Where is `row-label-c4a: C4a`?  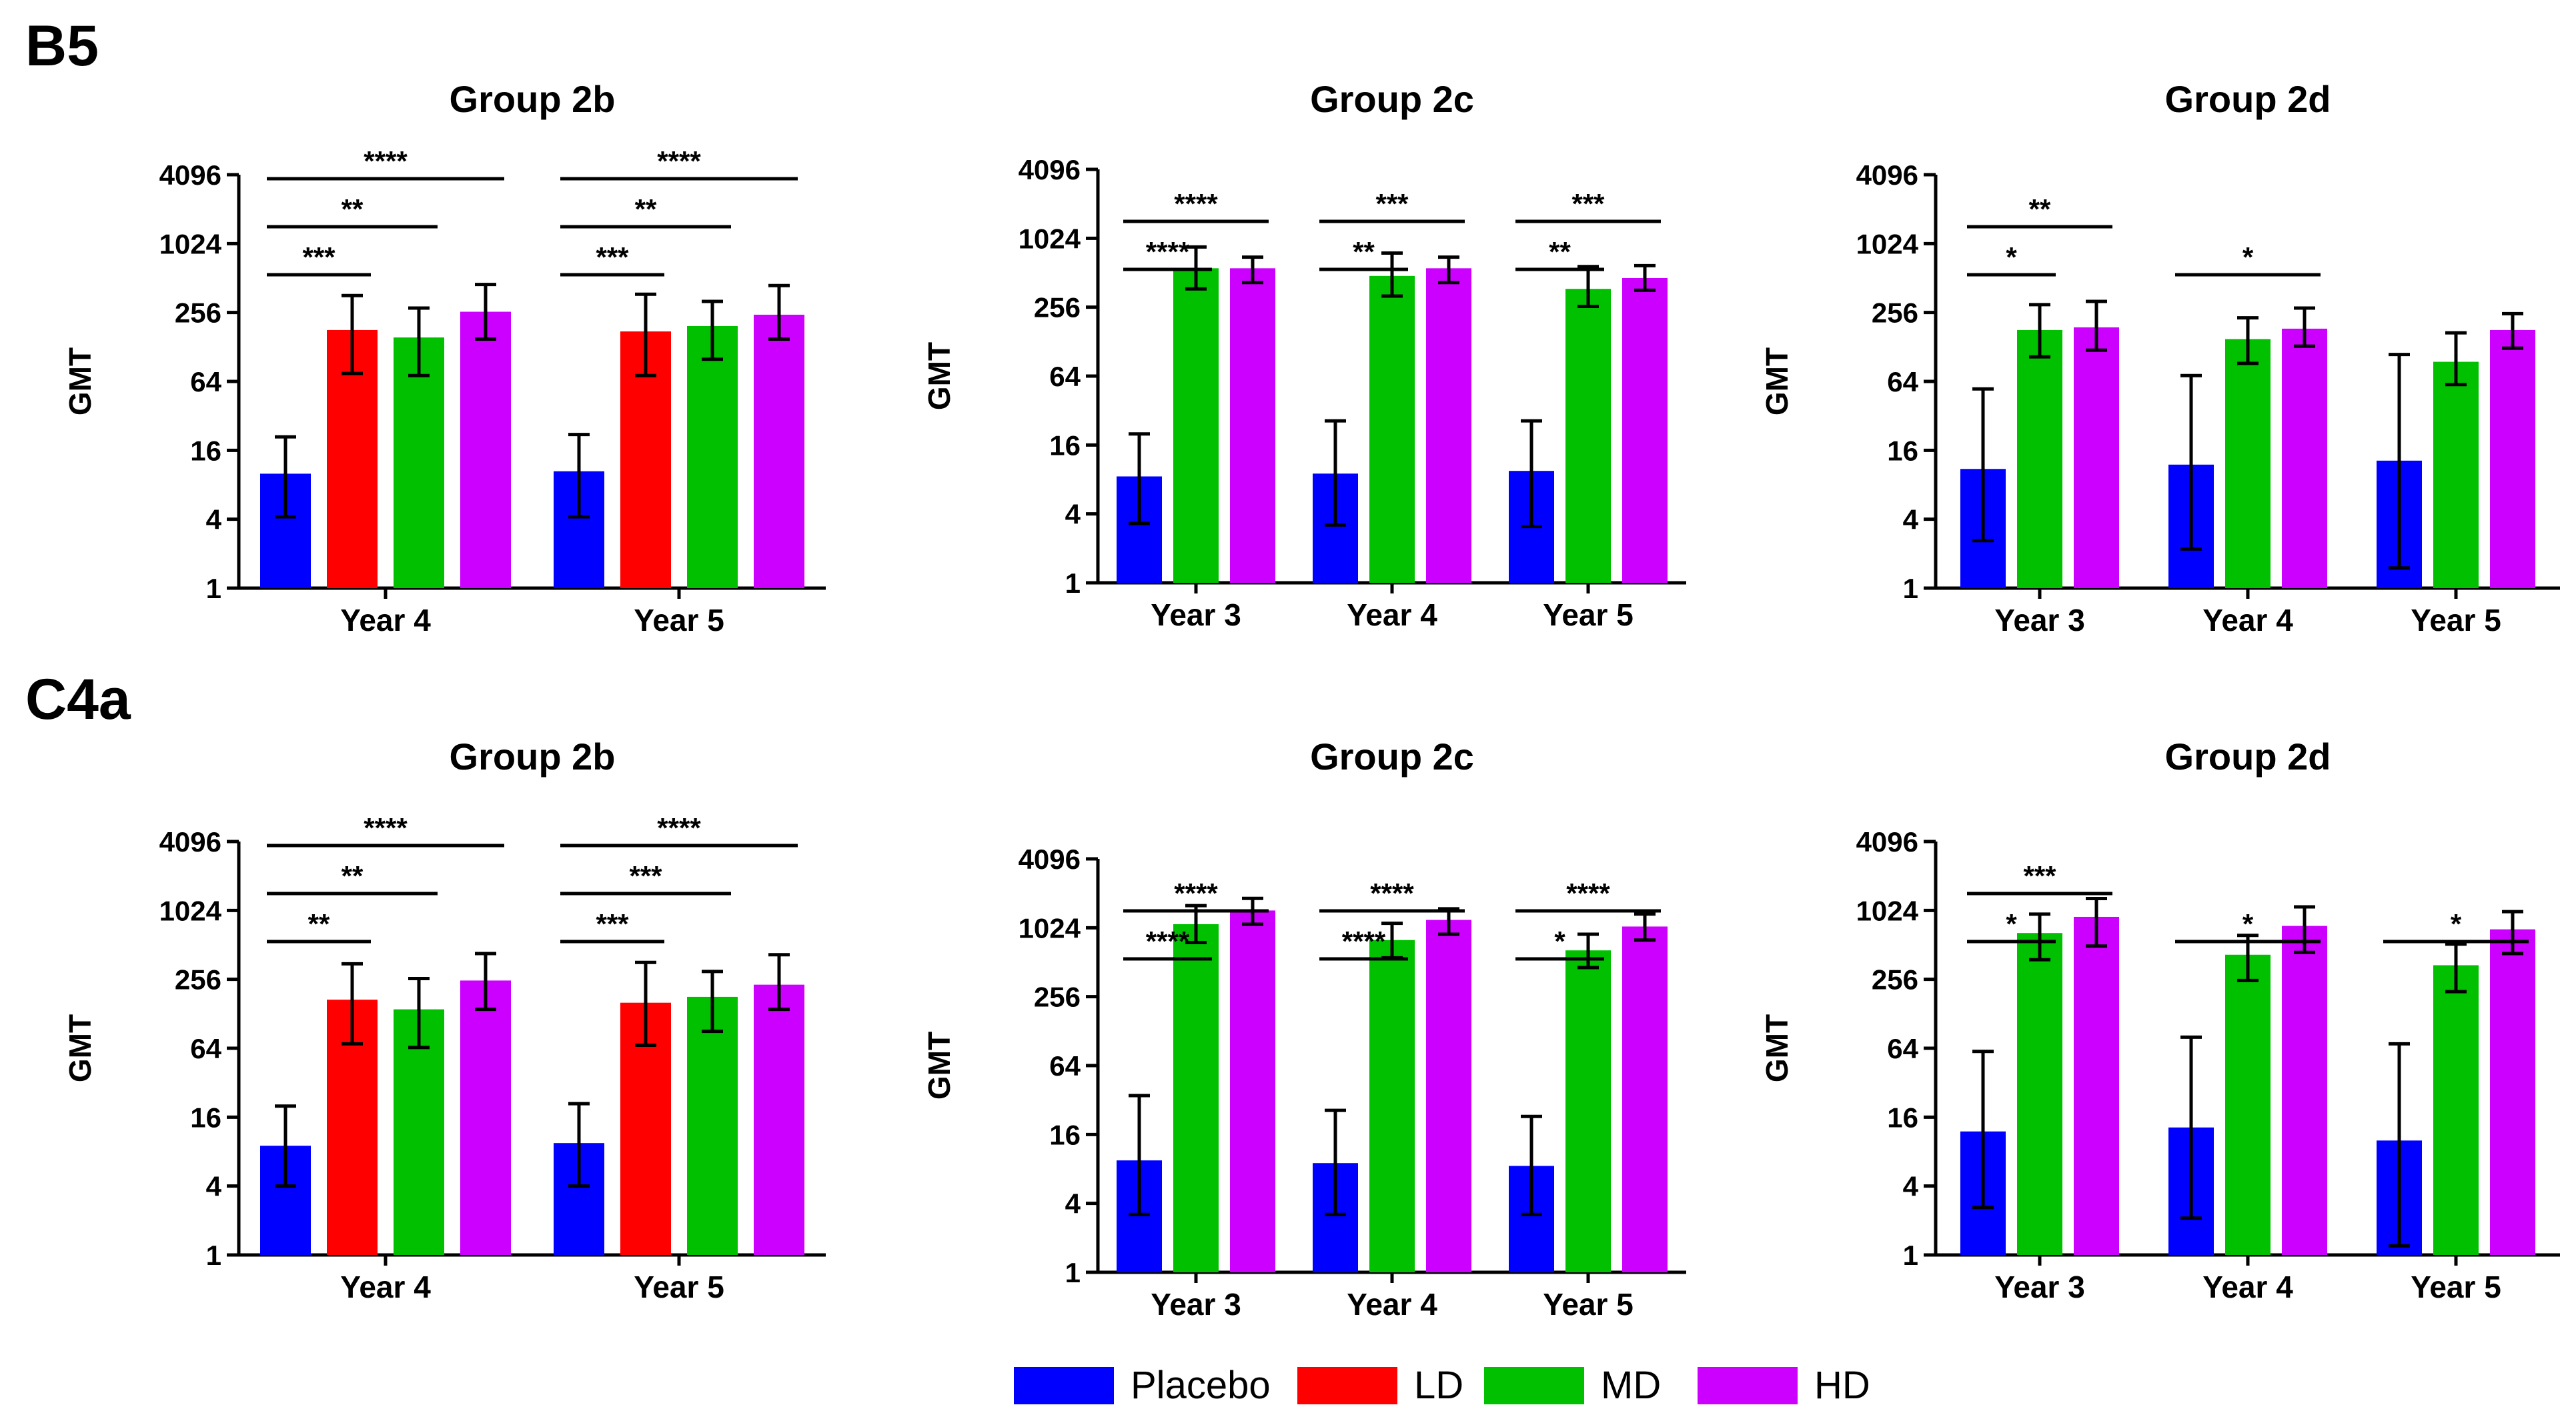 row-label-c4a: C4a is located at coordinates (78, 700).